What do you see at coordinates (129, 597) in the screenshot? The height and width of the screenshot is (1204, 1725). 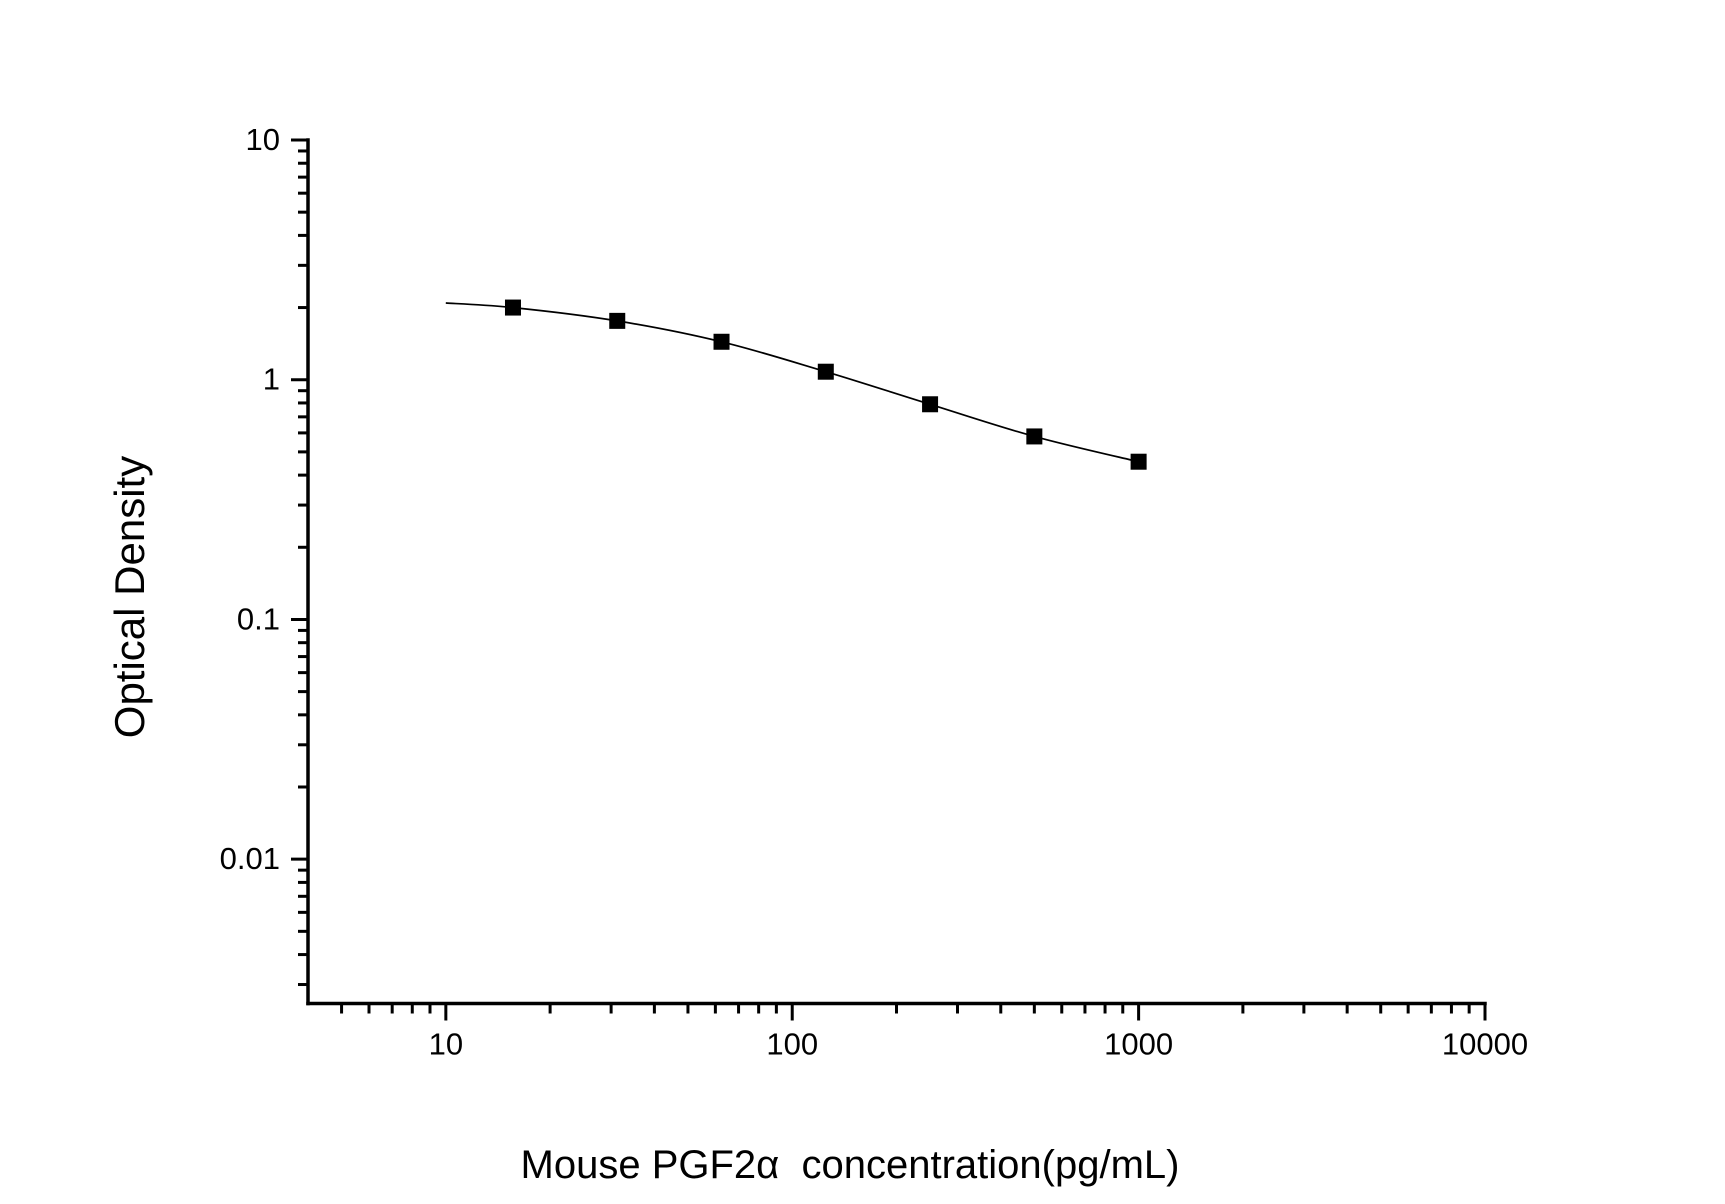 I see `y-axis-title: Optical Density` at bounding box center [129, 597].